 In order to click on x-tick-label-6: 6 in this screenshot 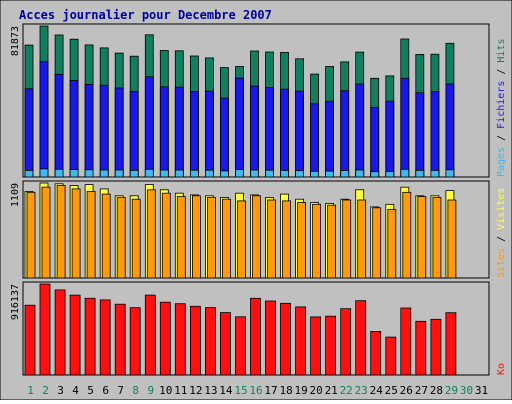, I will do `click(105, 390)`.